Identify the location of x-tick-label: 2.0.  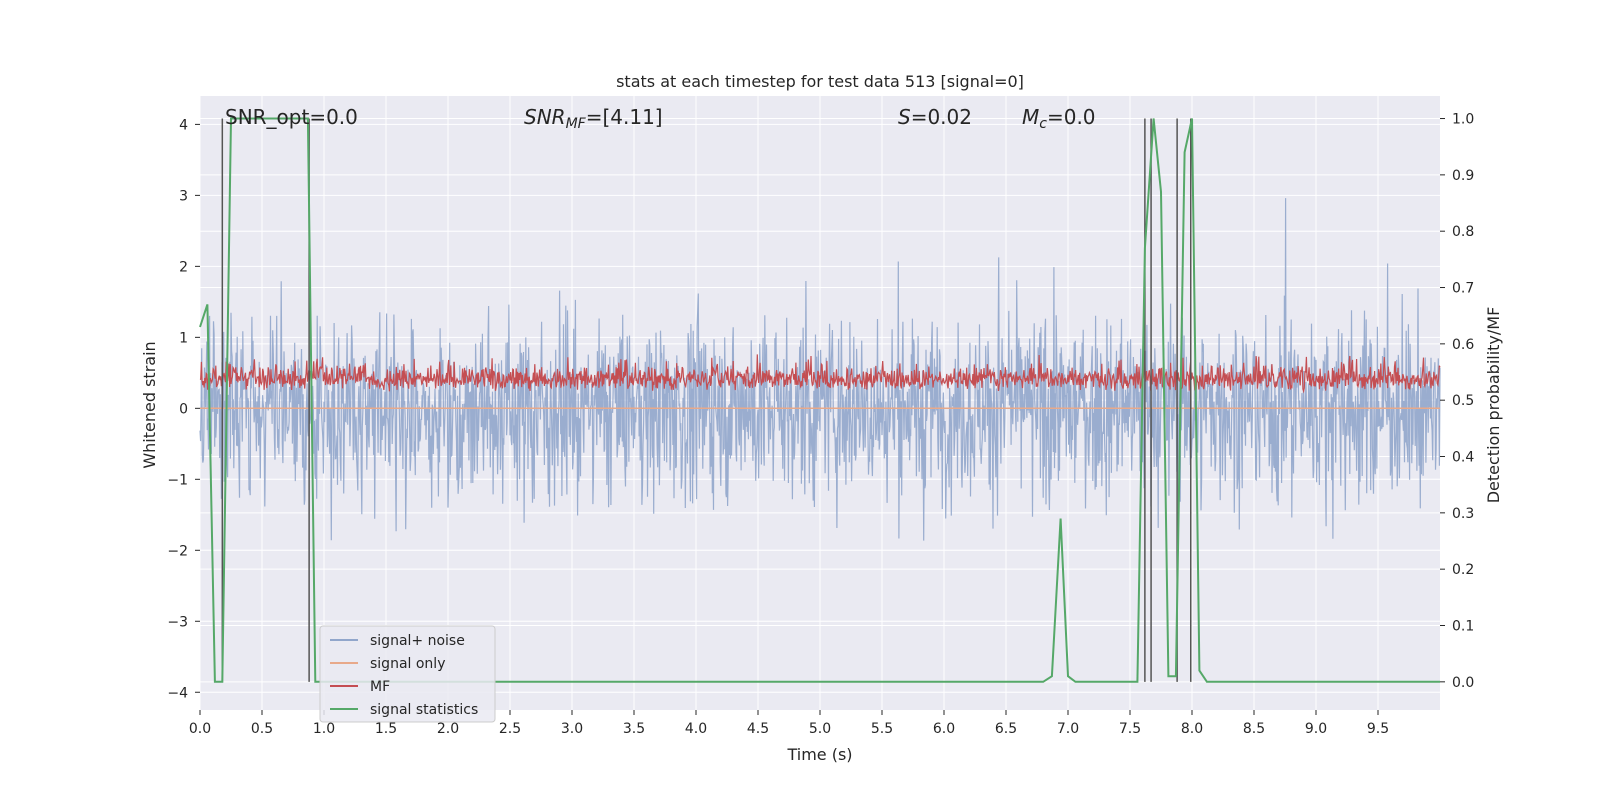
(448, 729).